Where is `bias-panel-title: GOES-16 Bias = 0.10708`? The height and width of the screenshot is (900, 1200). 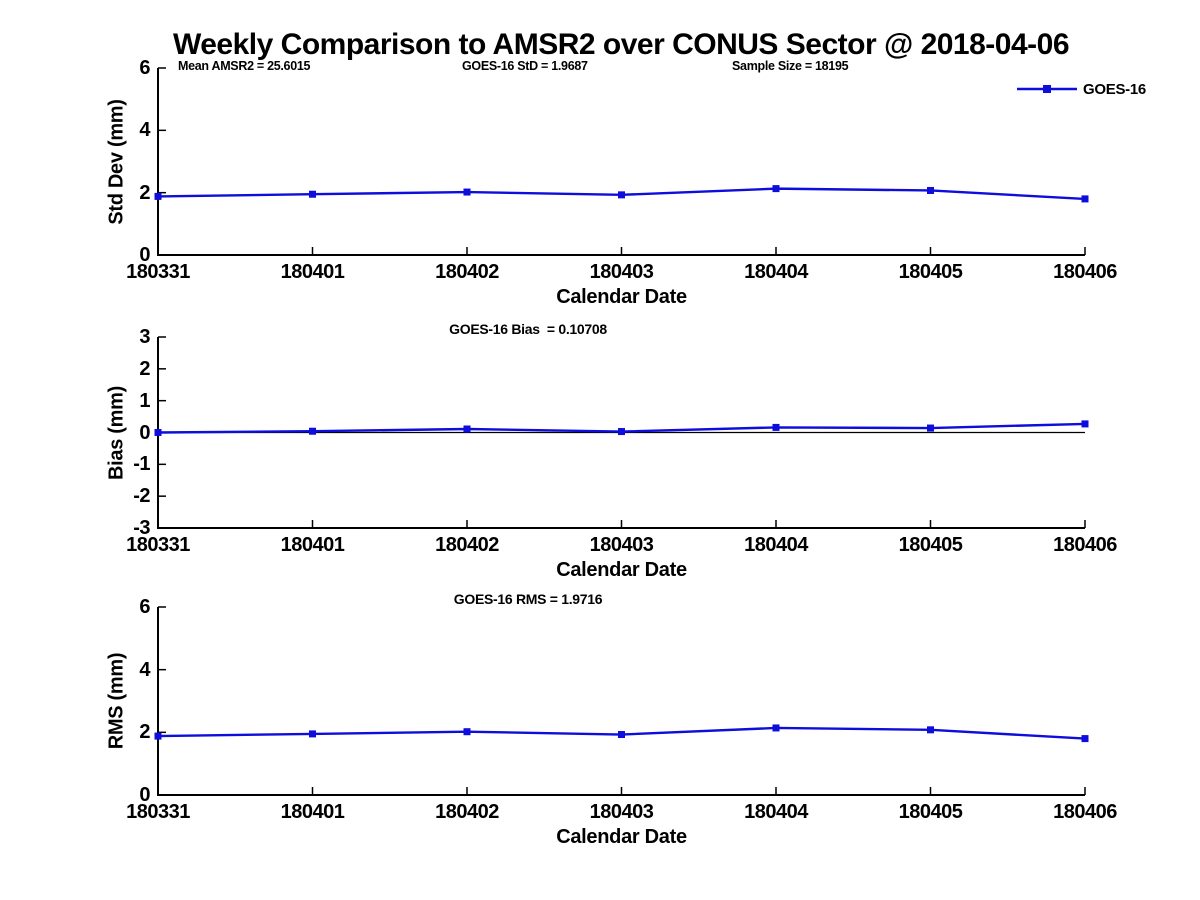 bias-panel-title: GOES-16 Bias = 0.10708 is located at coordinates (528, 329).